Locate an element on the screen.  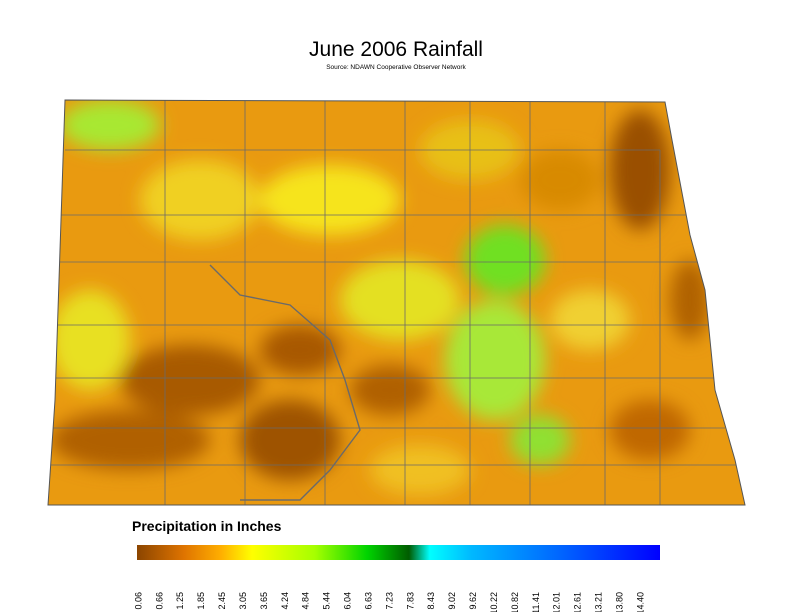
legend-label: 7.83 is located at coordinates (410, 601).